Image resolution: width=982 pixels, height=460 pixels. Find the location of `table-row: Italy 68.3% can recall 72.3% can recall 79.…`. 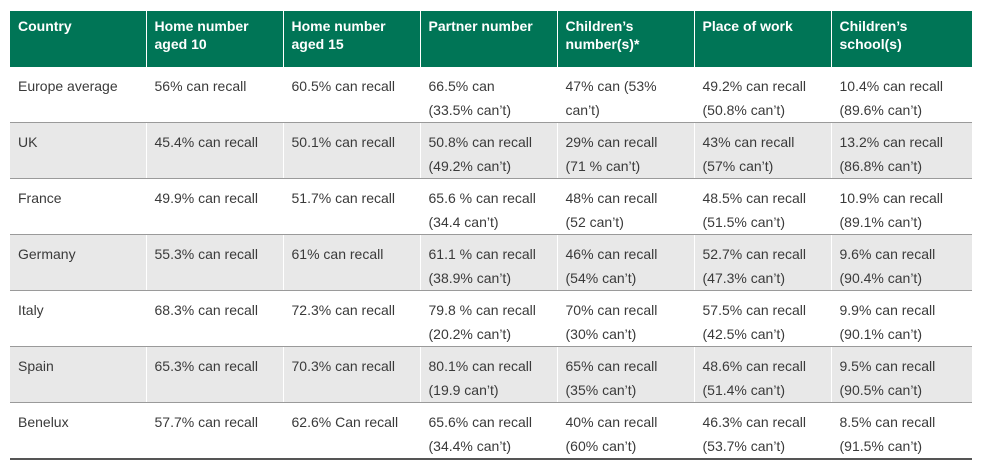

table-row: Italy 68.3% can recall 72.3% can recall 79.… is located at coordinates (491, 318).